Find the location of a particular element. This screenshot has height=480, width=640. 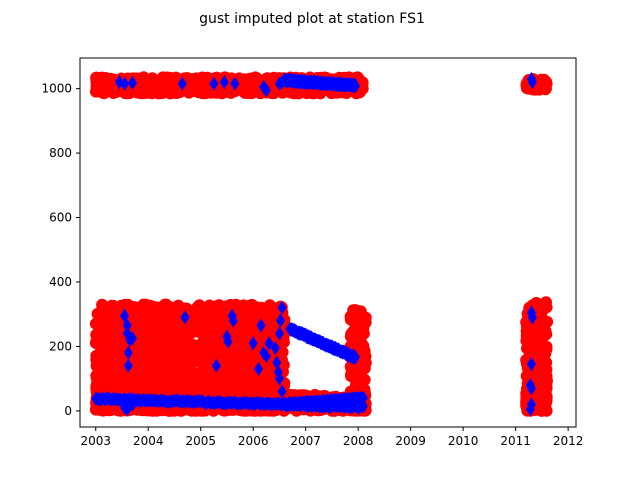

x-tick-label: 2009 is located at coordinates (410, 441).